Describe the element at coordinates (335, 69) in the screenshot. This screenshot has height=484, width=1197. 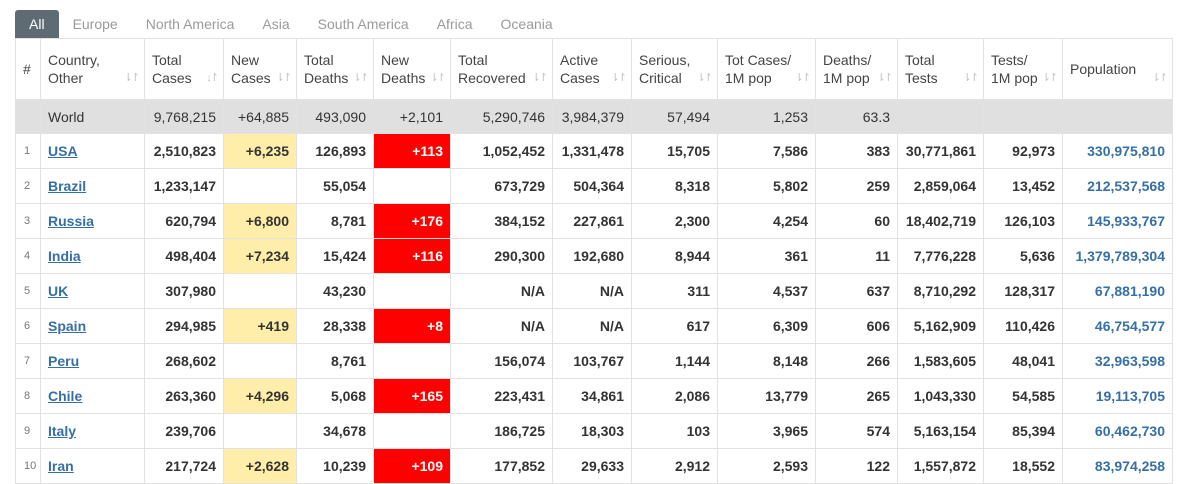
I see `column-header-total-deaths: Total Deaths ⇂↾` at that location.